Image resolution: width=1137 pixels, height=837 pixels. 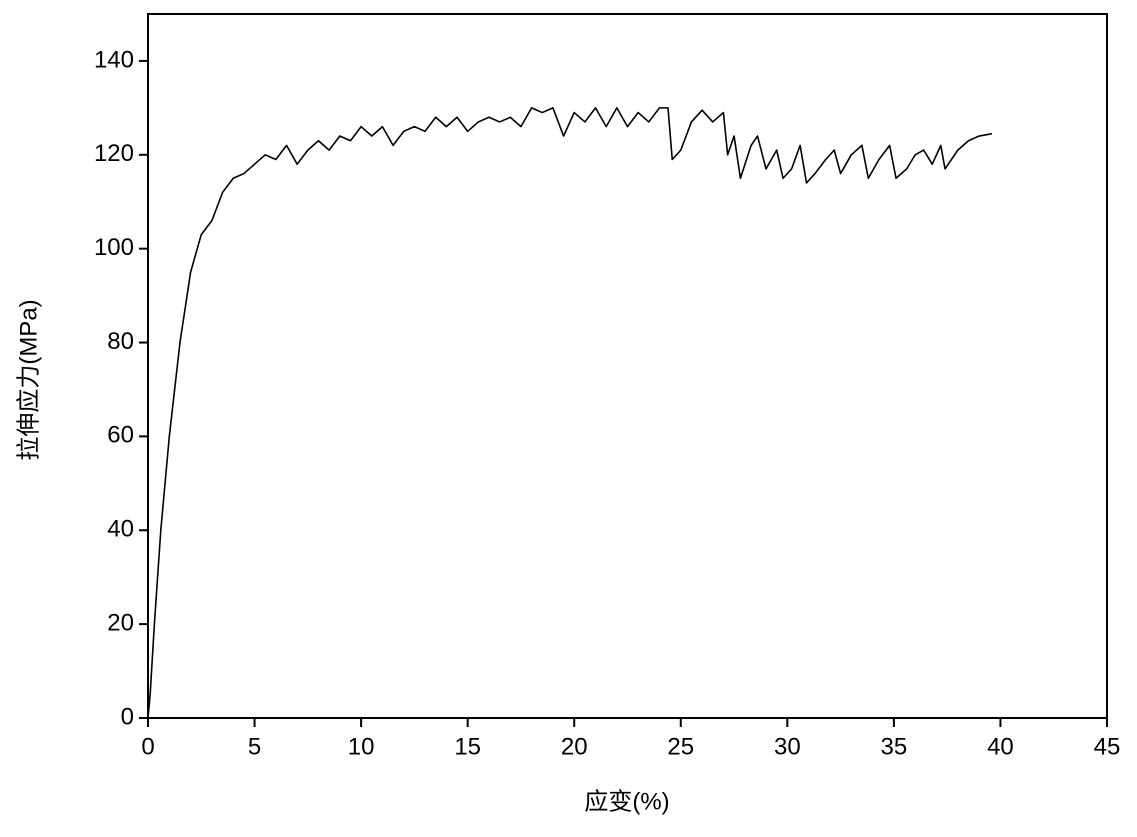 What do you see at coordinates (120, 529) in the screenshot?
I see `y-tick-label: 40` at bounding box center [120, 529].